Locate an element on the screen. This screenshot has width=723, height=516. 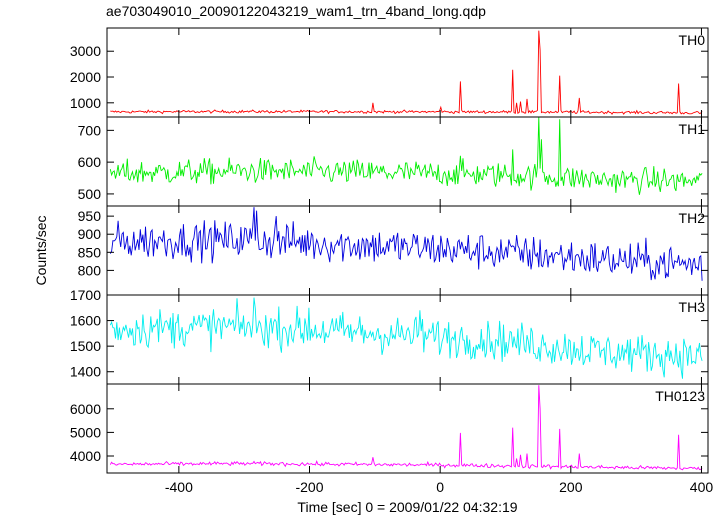
panel-frame-th1 is located at coordinates (407, 161).